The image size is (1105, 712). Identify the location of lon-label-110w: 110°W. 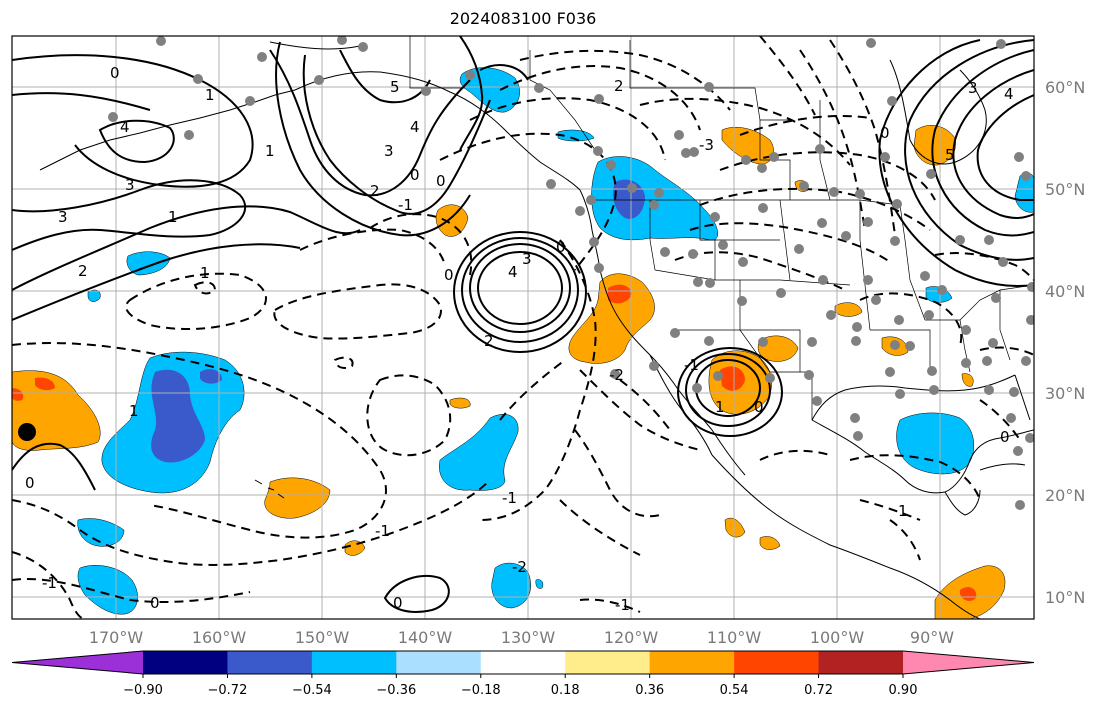
(734, 637).